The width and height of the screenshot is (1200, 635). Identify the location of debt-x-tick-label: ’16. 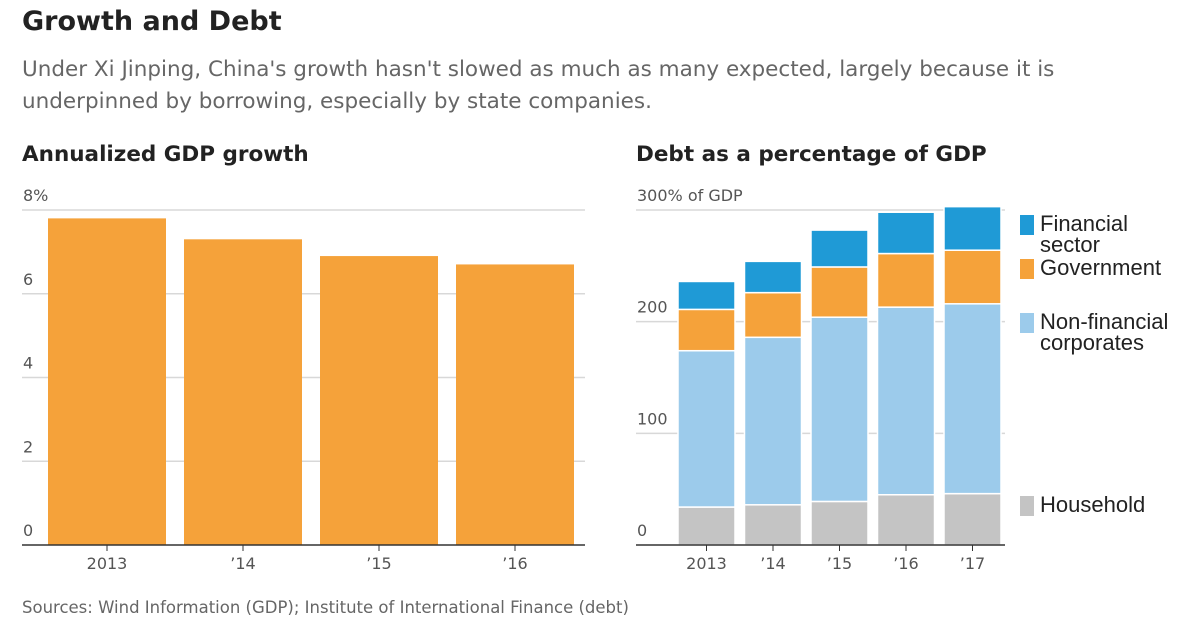
(905, 563).